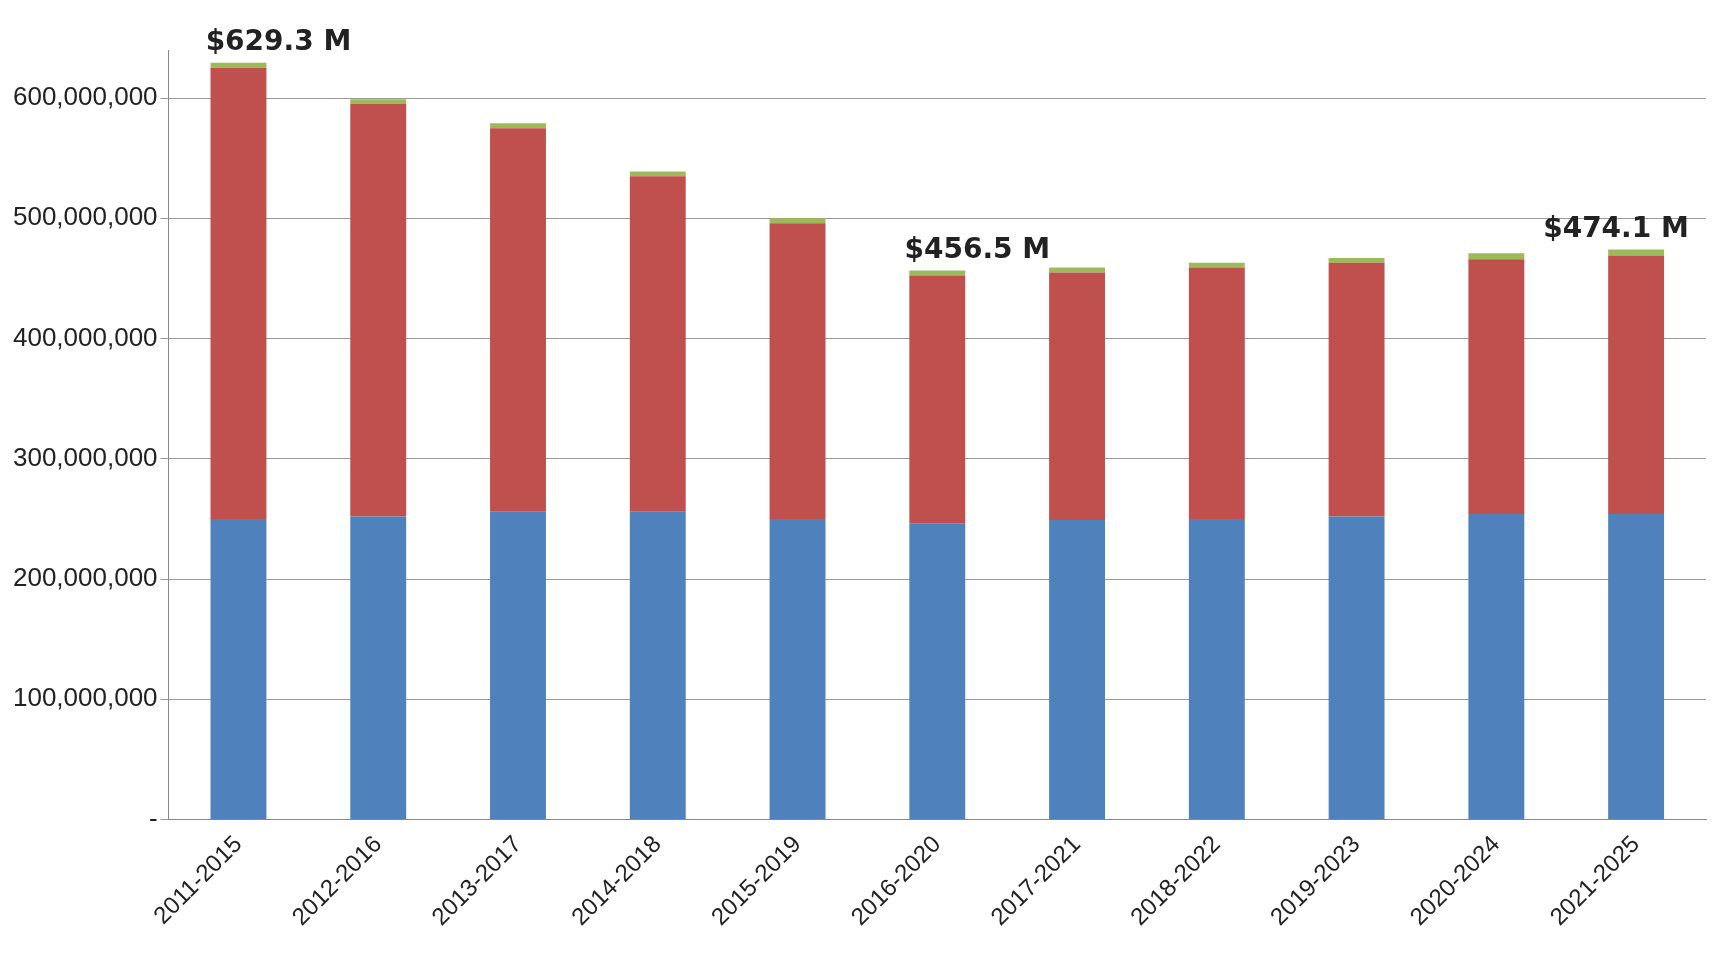  Describe the element at coordinates (85, 697) in the screenshot. I see `y-tick-label: 100,000,000` at that location.